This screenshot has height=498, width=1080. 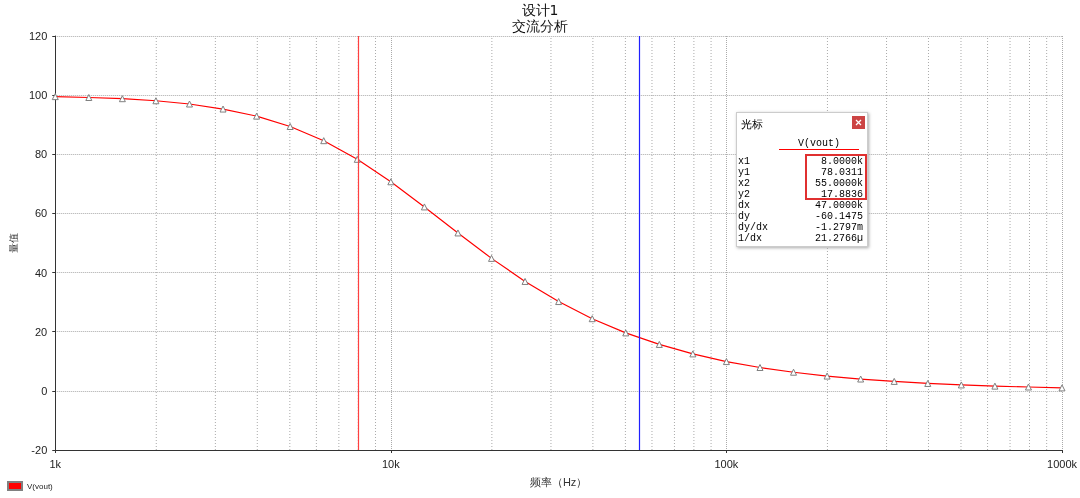 What do you see at coordinates (841, 194) in the screenshot?
I see `annotation: 17.8836` at bounding box center [841, 194].